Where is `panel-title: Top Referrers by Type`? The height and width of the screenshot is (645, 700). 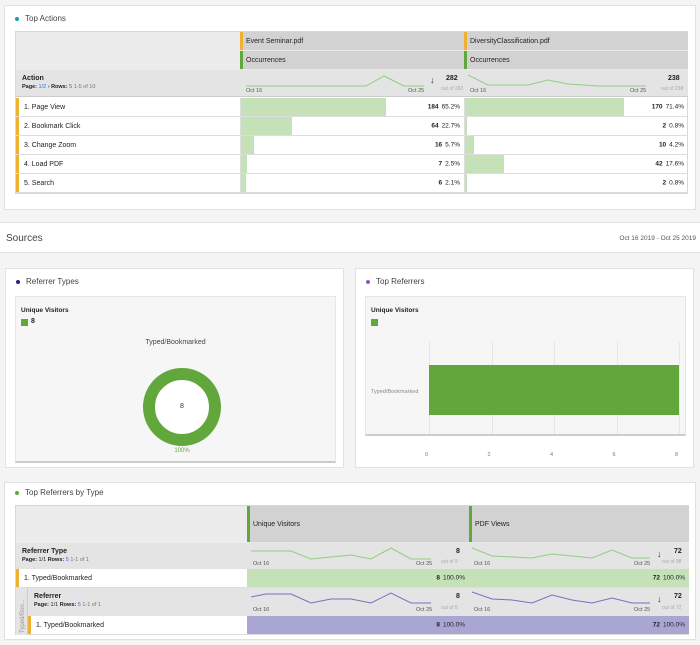 panel-title: Top Referrers by Type is located at coordinates (64, 492).